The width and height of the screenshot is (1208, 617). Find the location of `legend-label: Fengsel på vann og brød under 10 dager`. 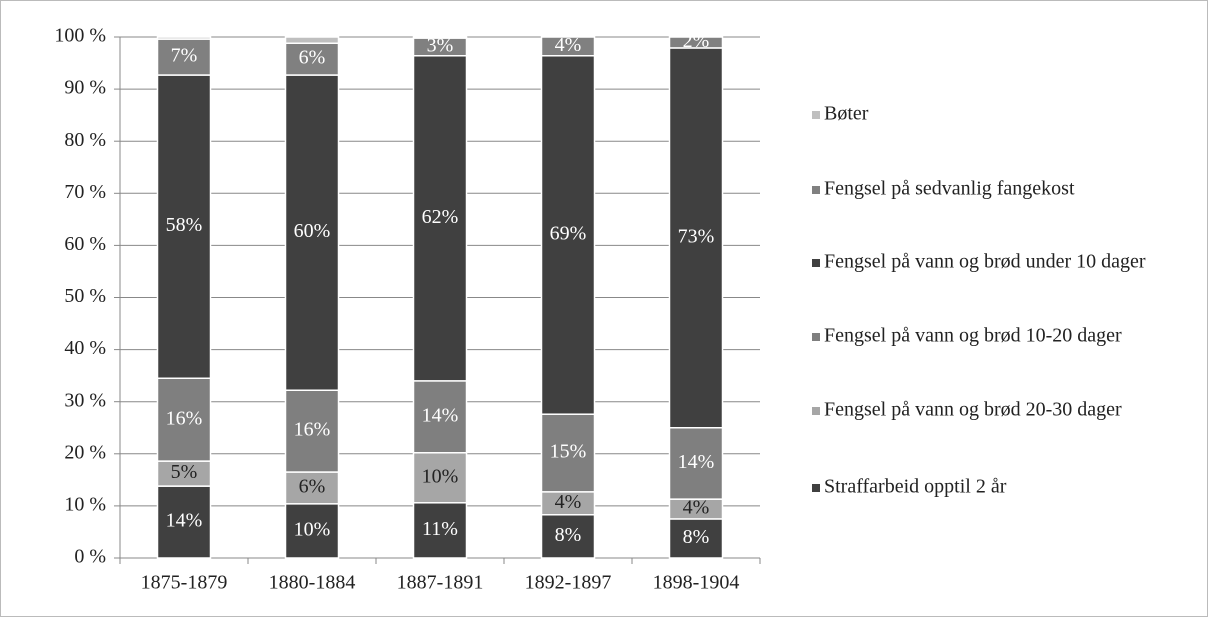

legend-label: Fengsel på vann og brød under 10 dager is located at coordinates (985, 262).